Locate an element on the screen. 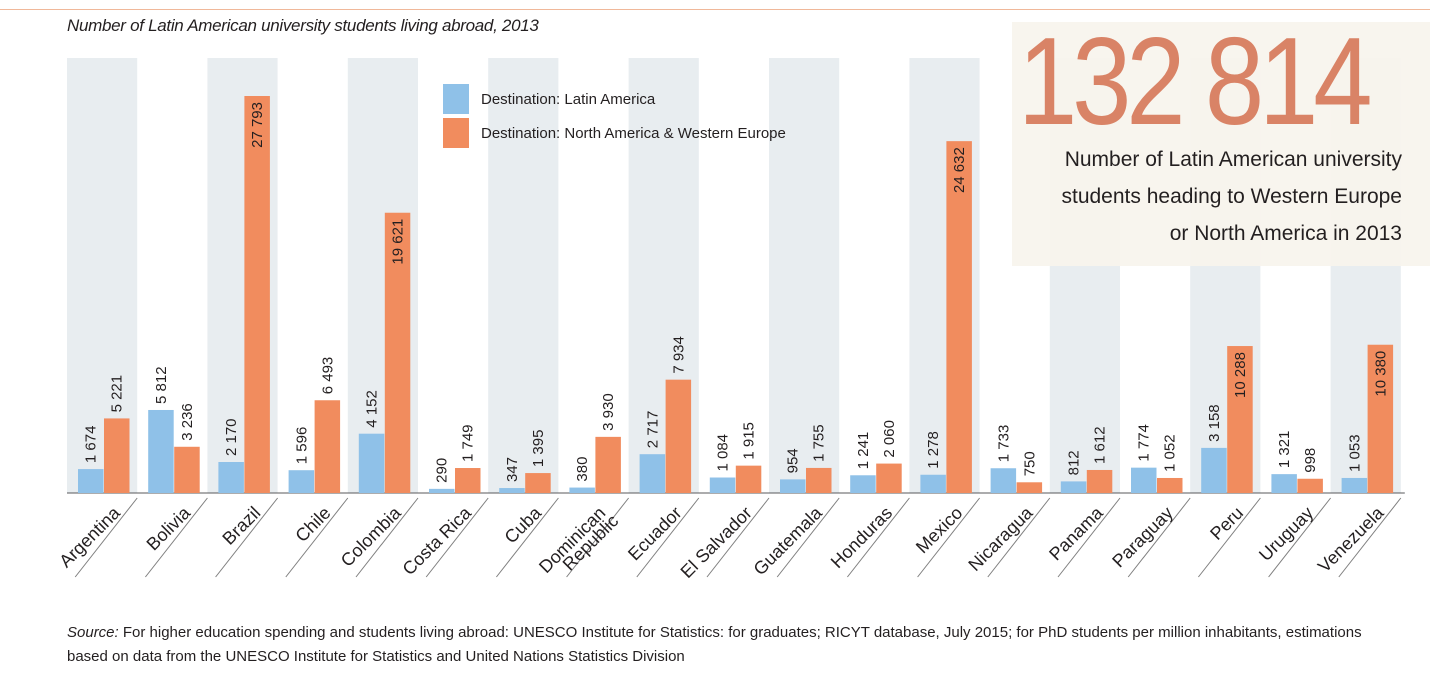 The image size is (1430, 696). data-label: 750 is located at coordinates (1029, 463).